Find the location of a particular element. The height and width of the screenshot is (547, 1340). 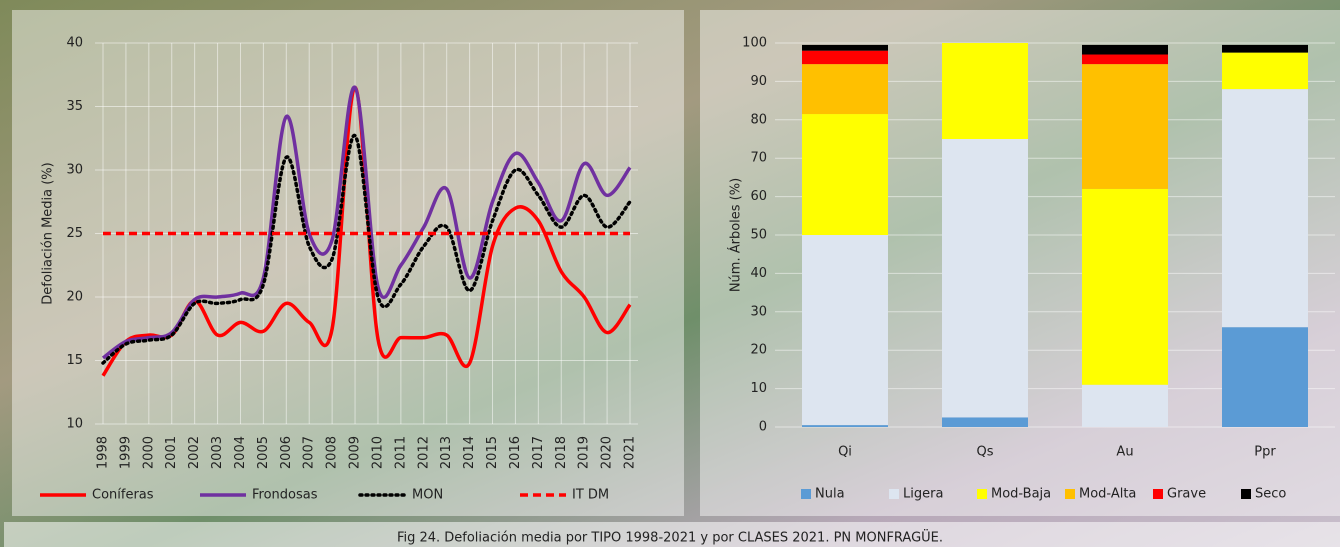

x-tick-label: 2019 is located at coordinates (584, 452).